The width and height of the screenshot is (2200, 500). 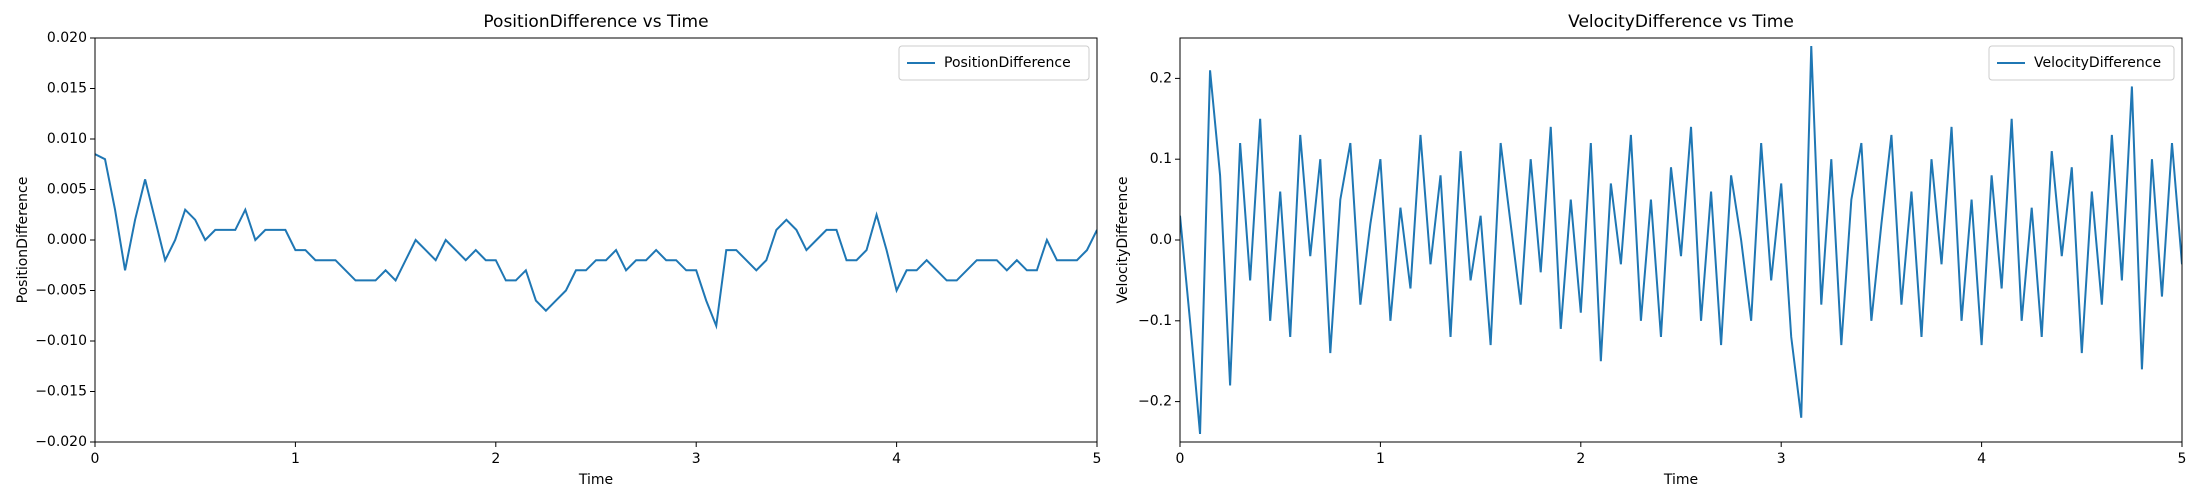 What do you see at coordinates (67, 190) in the screenshot?
I see `y-tick-label: 0.005` at bounding box center [67, 190].